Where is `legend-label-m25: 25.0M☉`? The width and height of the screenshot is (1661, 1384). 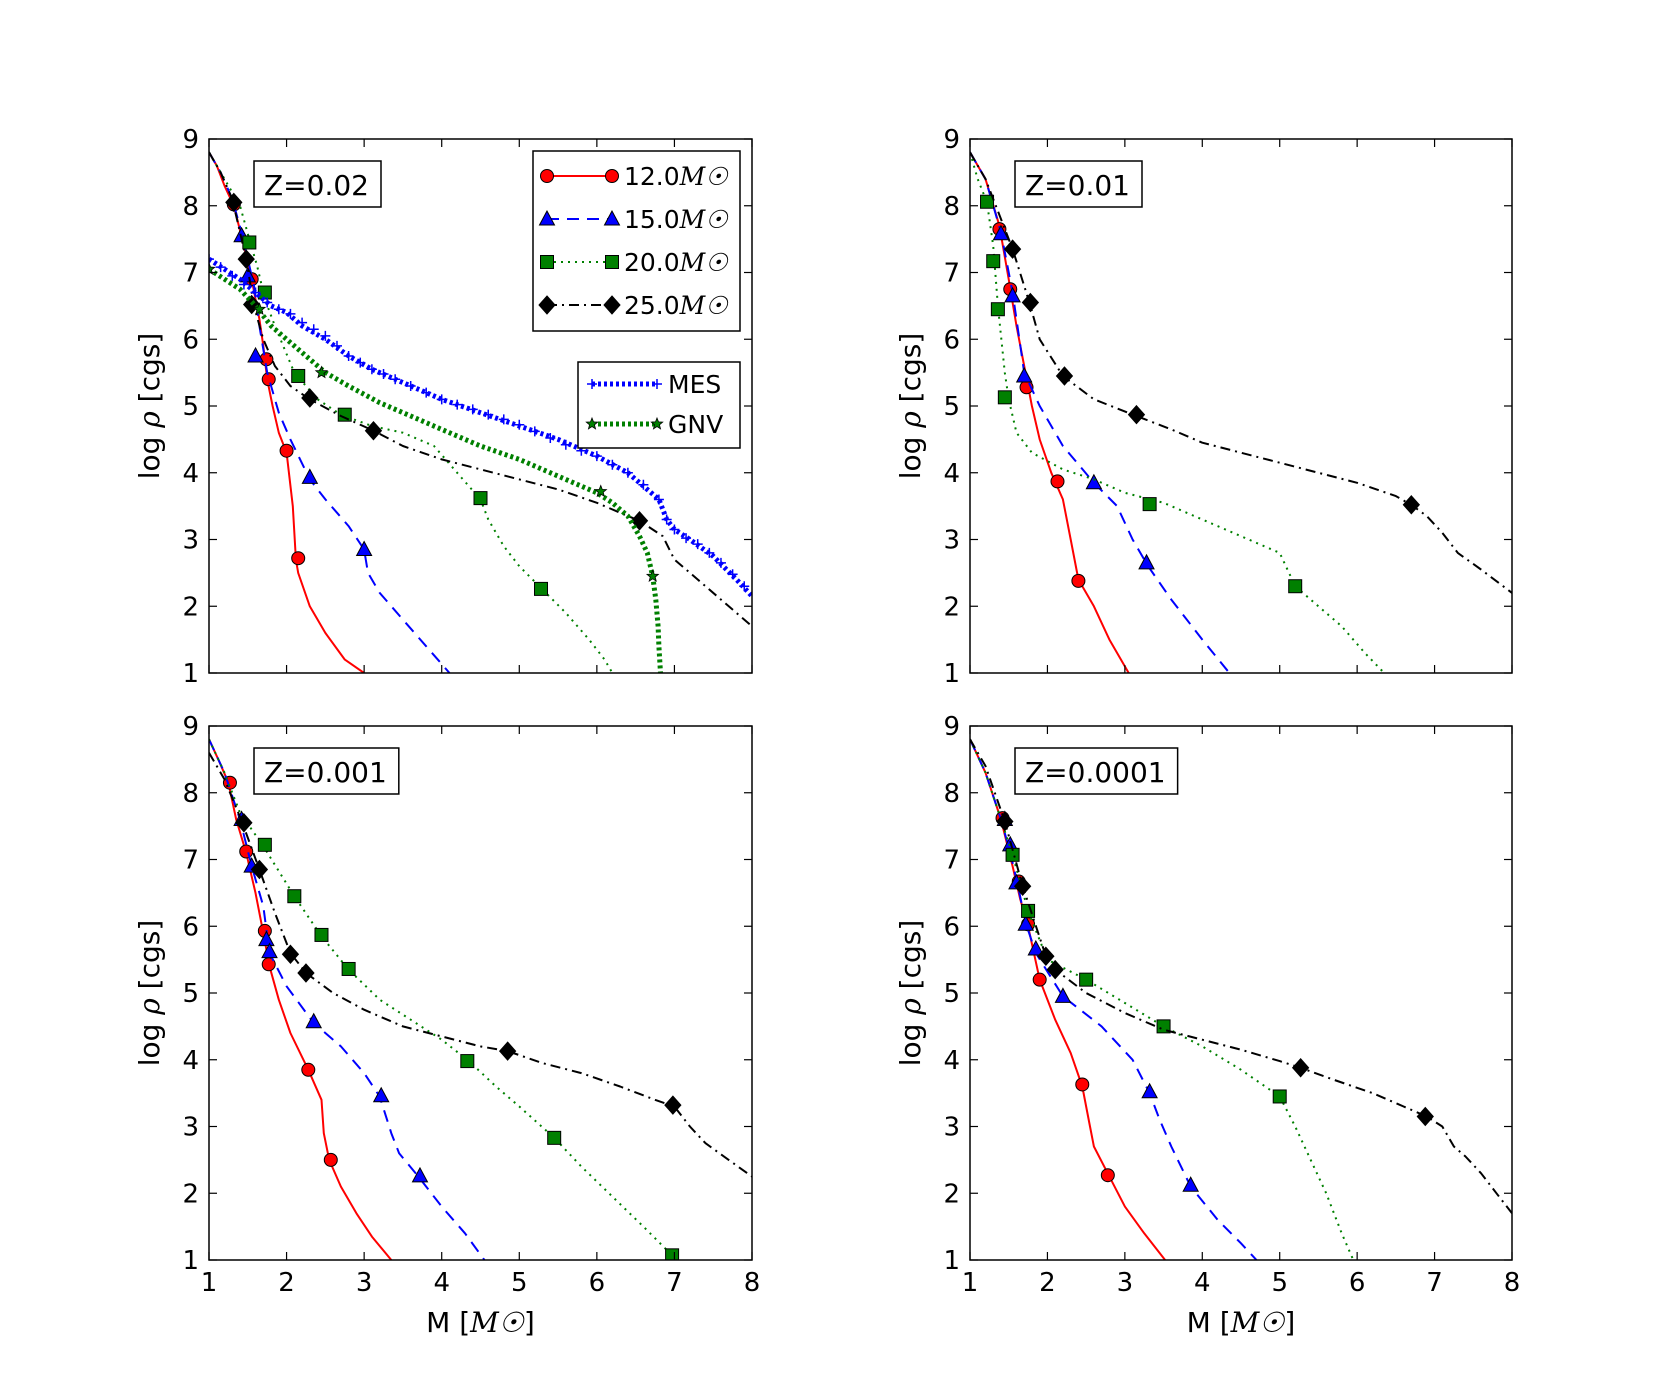
legend-label-m25: 25.0M☉ is located at coordinates (676, 305).